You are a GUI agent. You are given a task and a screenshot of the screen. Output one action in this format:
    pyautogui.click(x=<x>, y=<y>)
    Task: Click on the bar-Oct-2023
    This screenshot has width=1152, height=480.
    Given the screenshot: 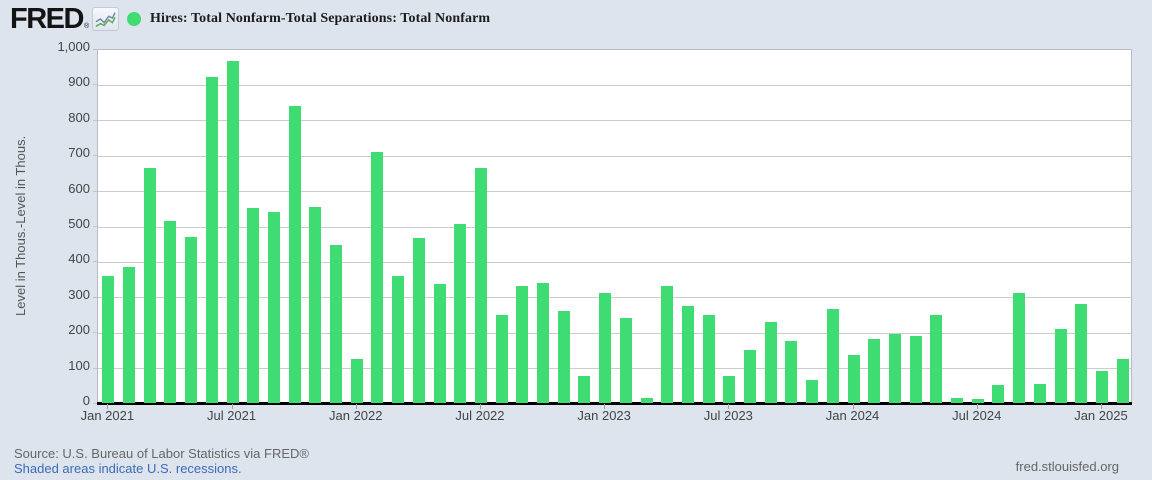 What is the action you would take?
    pyautogui.click(x=791, y=372)
    